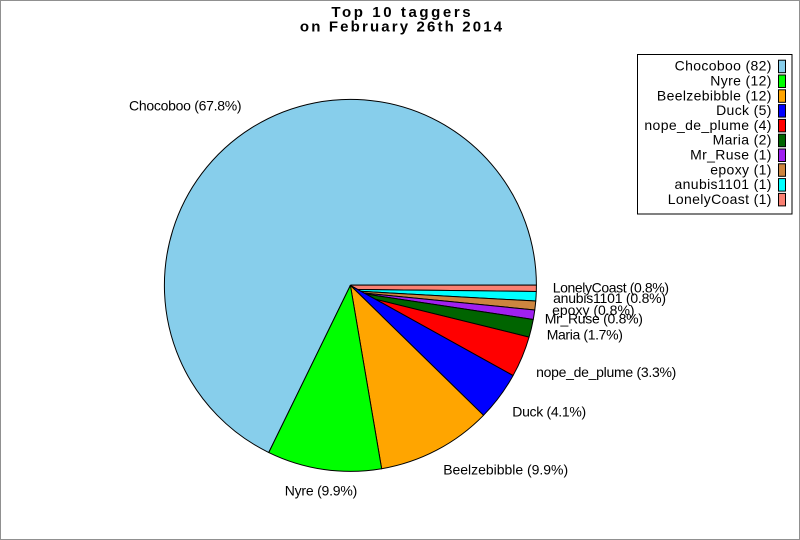 This screenshot has width=800, height=540. Describe the element at coordinates (609, 298) in the screenshot. I see `svg-text: anubis1101 (0.8%)` at that location.